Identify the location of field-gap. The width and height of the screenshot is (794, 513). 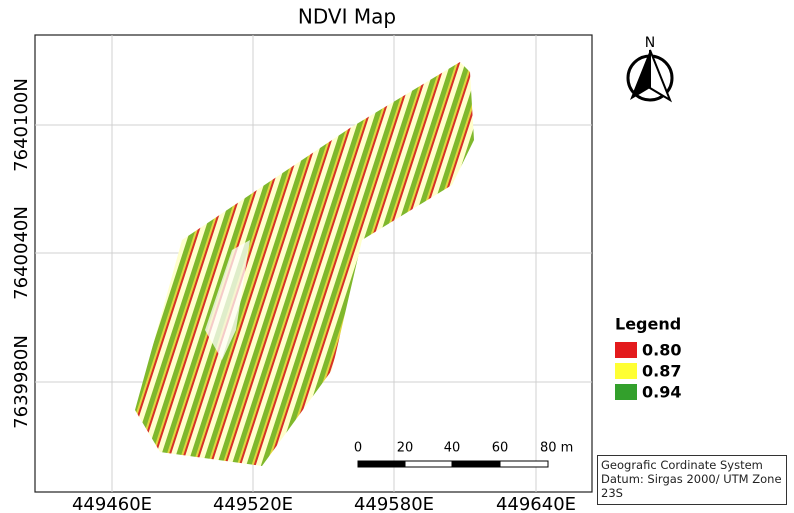
(227, 300).